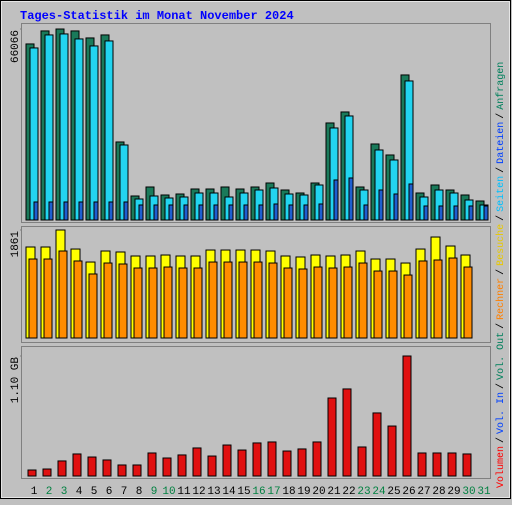  I want to click on x-tick-label: 30, so click(468, 492).